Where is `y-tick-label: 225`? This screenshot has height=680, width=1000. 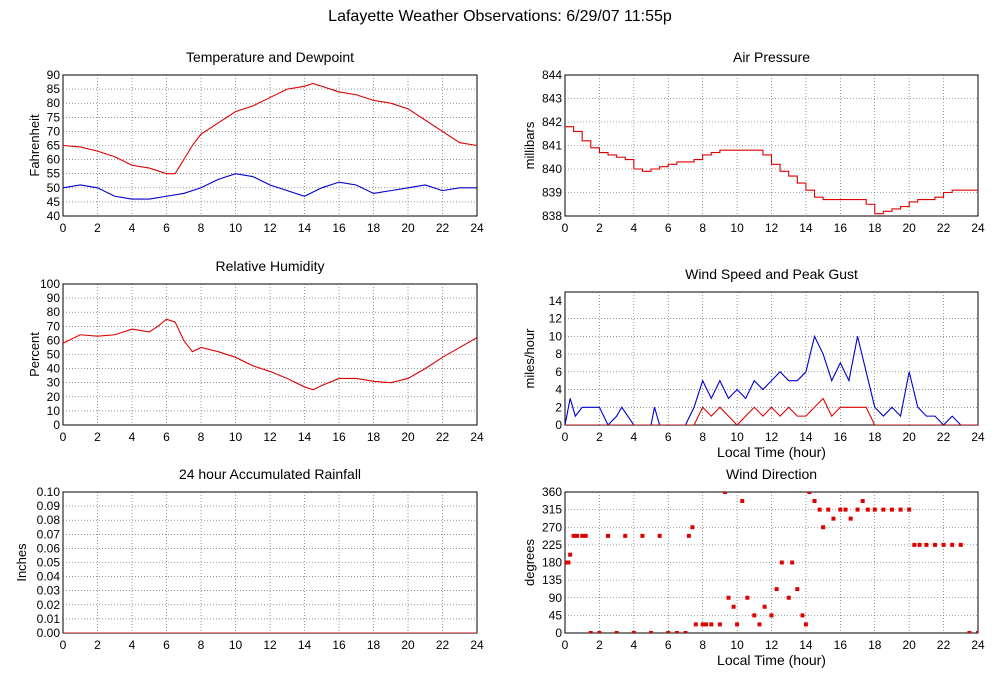 y-tick-label: 225 is located at coordinates (552, 545).